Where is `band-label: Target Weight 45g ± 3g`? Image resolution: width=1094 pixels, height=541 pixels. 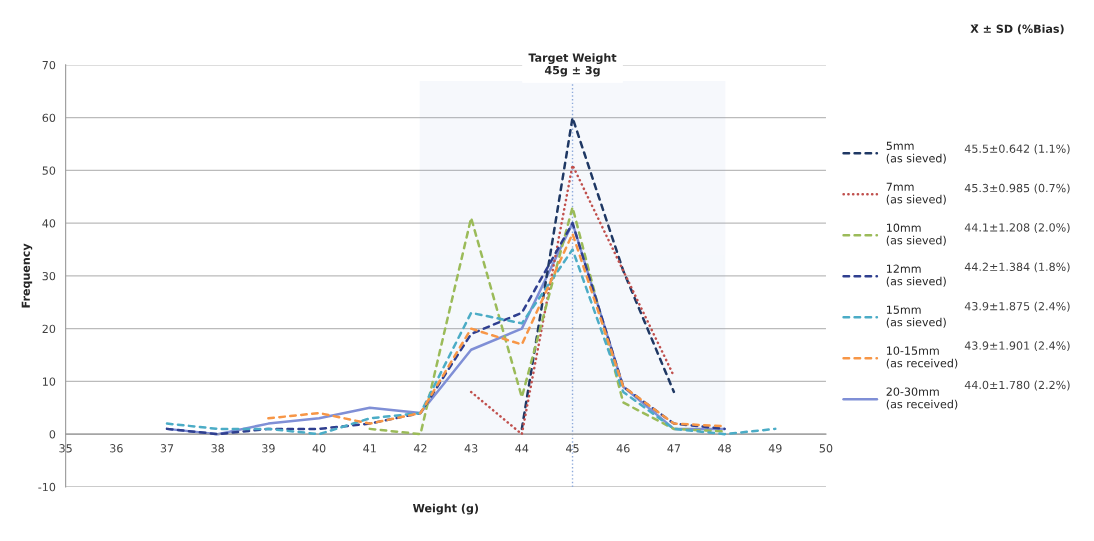 band-label: Target Weight 45g ± 3g is located at coordinates (572, 65).